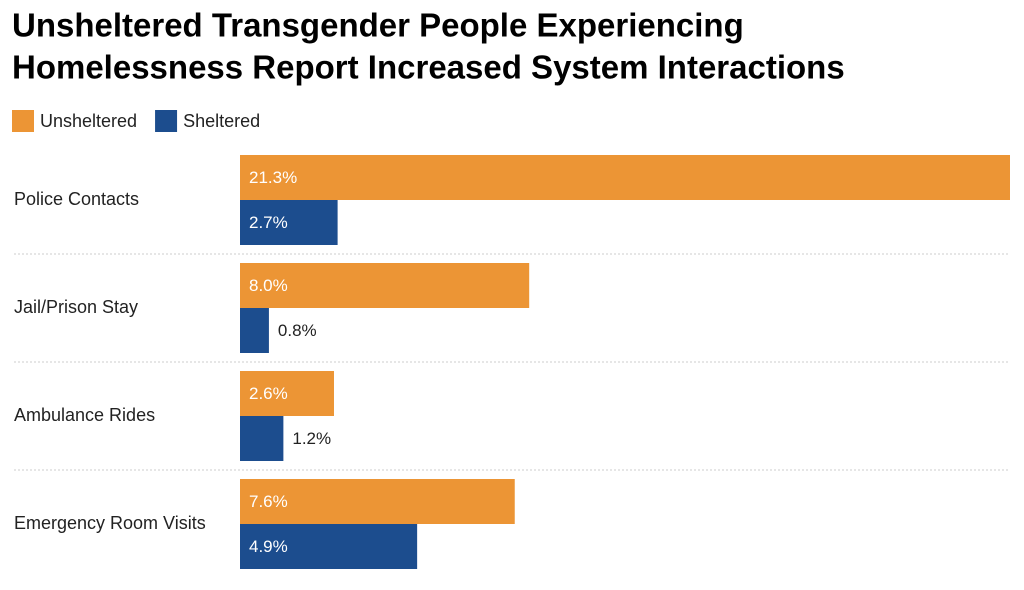 Image resolution: width=1024 pixels, height=590 pixels. What do you see at coordinates (221, 121) in the screenshot?
I see `legend-label: Sheltered` at bounding box center [221, 121].